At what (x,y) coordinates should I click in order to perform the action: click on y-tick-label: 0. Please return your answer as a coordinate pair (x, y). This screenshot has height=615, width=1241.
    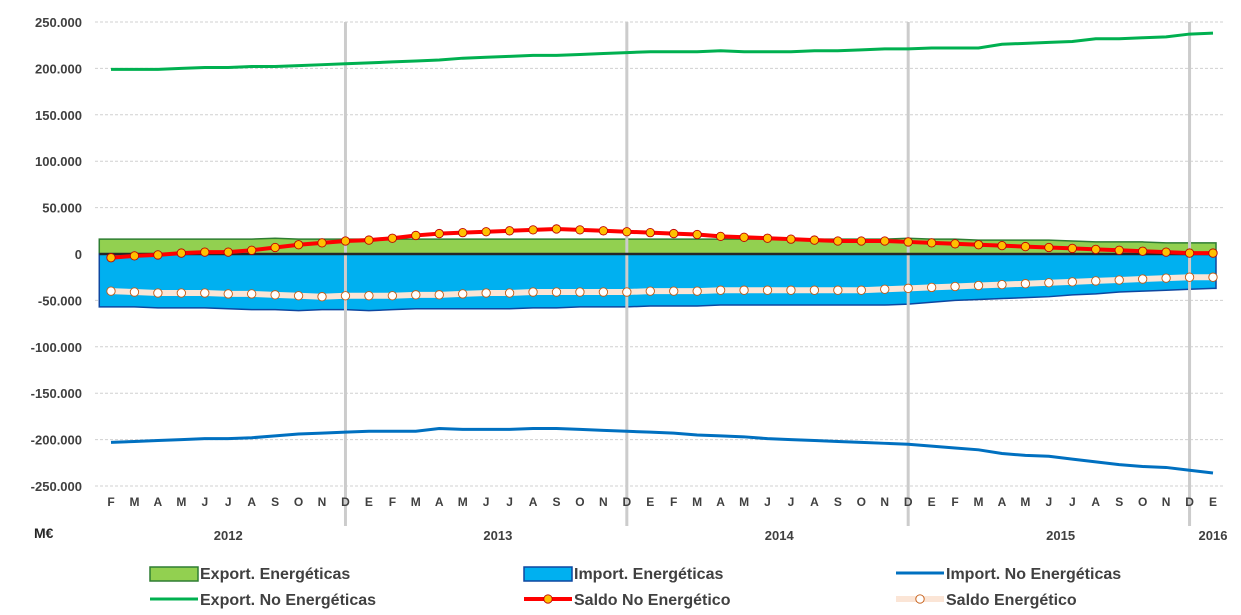
    Looking at the image, I should click on (78, 254).